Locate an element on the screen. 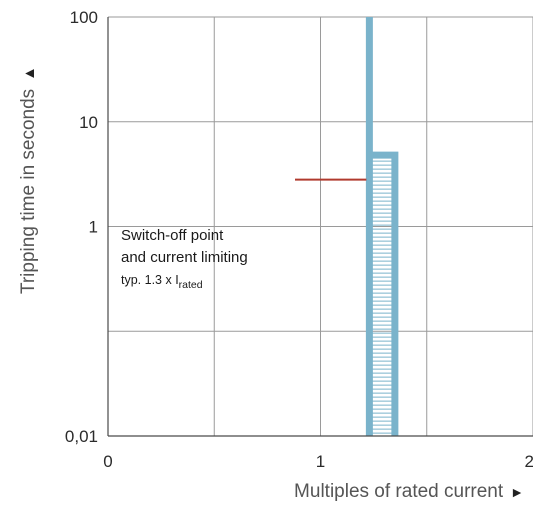 The image size is (533, 527). x-axis-arrow-icon: ► is located at coordinates (517, 492).